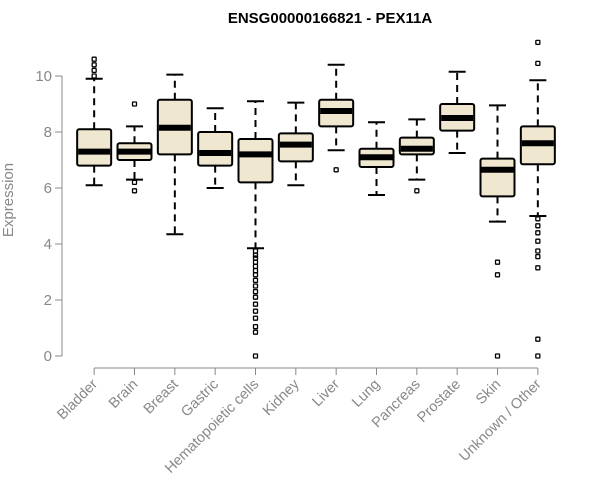 The image size is (600, 500). What do you see at coordinates (281, 397) in the screenshot?
I see `x-tick-label: Kidney` at bounding box center [281, 397].